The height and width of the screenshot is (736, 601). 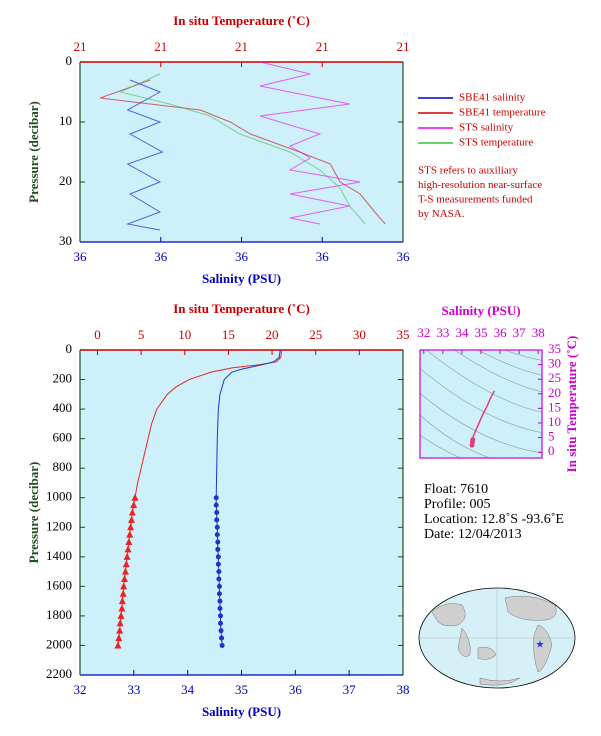 What do you see at coordinates (494, 519) in the screenshot?
I see `float-info: Location: 12.8˚S -93.6˚E` at bounding box center [494, 519].